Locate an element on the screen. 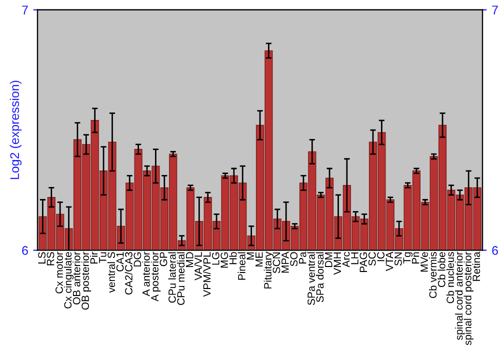  x-tick-label: LS is located at coordinates (42, 258).